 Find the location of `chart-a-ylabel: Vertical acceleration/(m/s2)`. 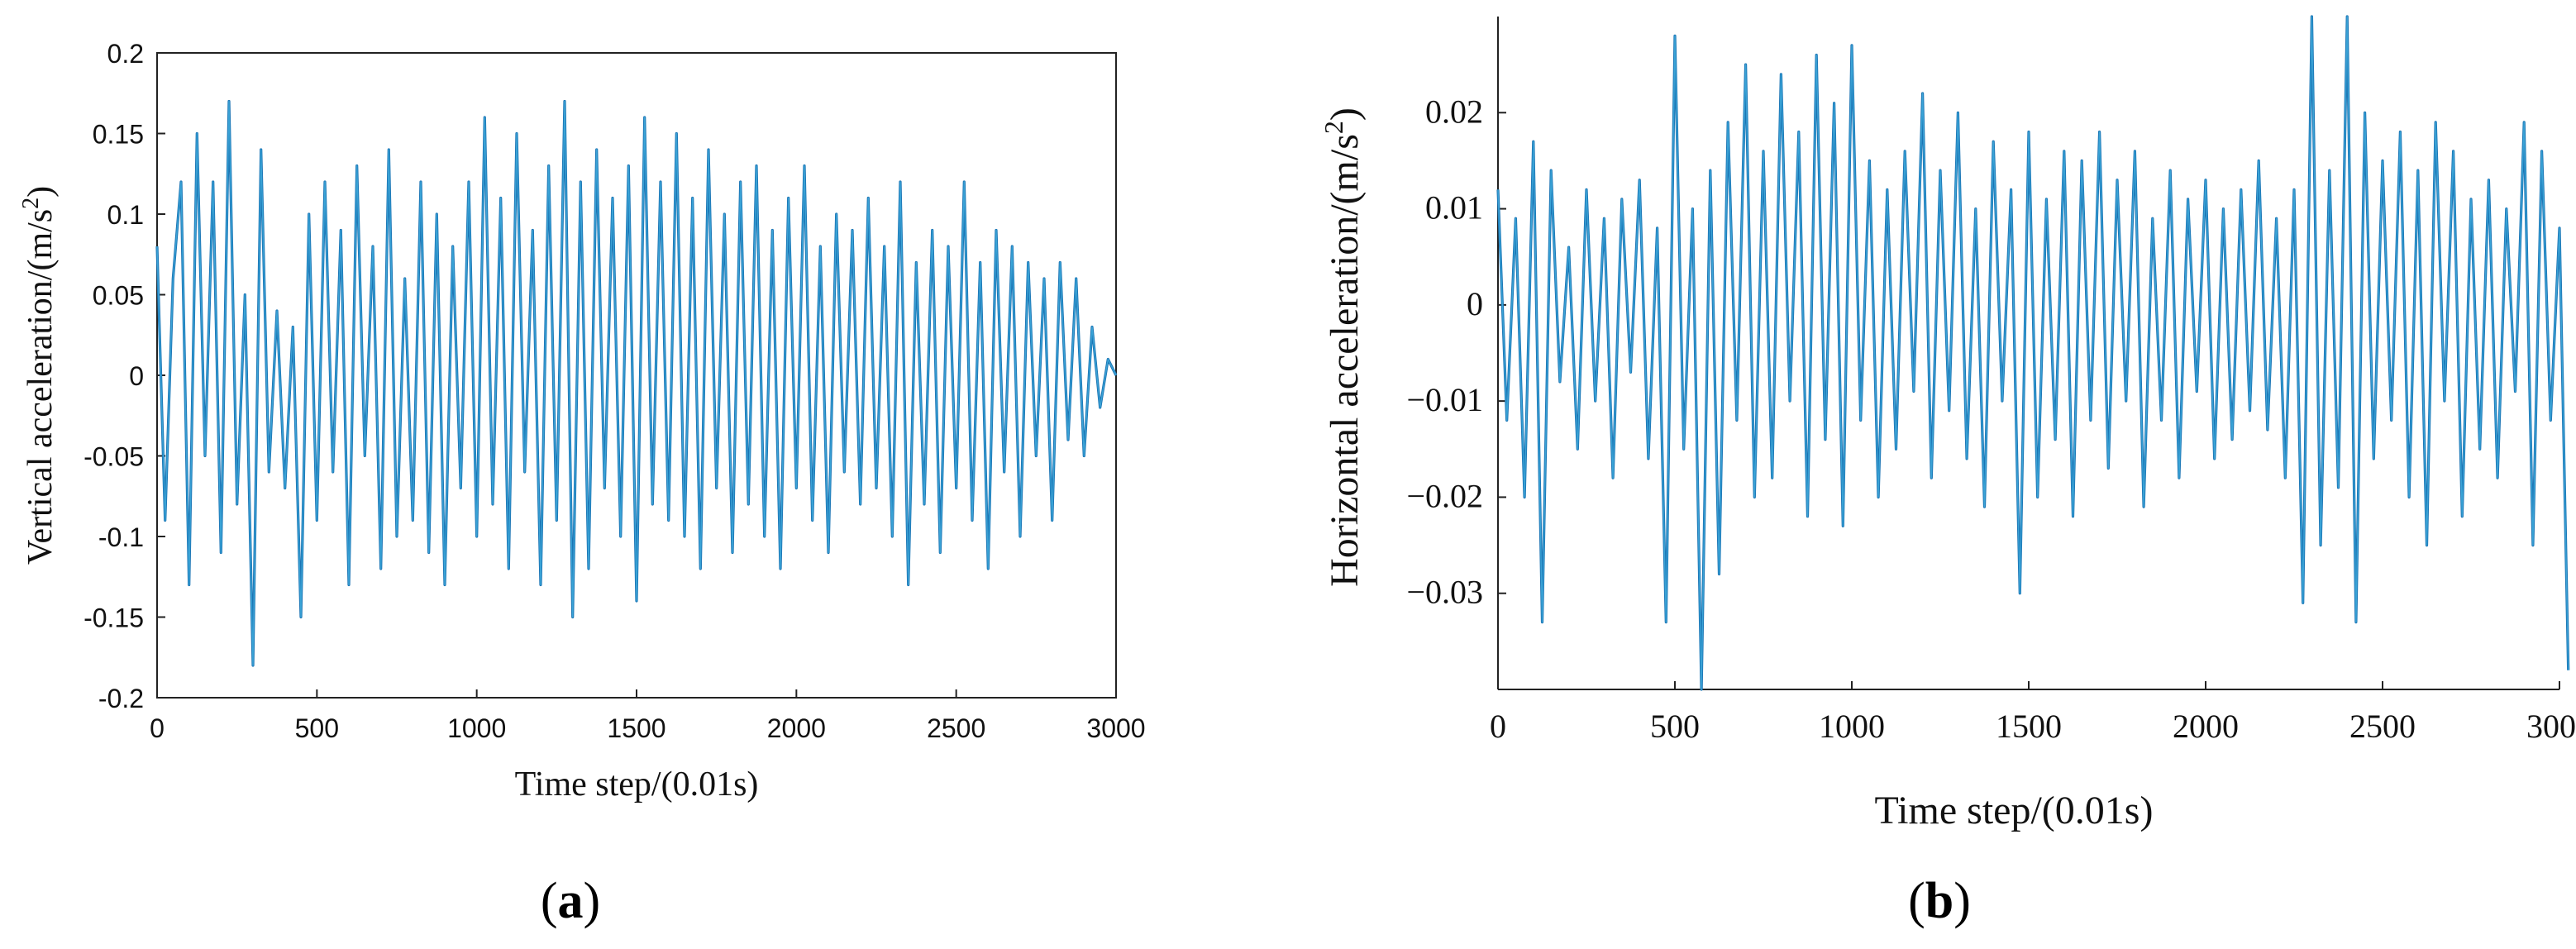

chart-a-ylabel: Vertical acceleration/(m/s2) is located at coordinates (39, 376).